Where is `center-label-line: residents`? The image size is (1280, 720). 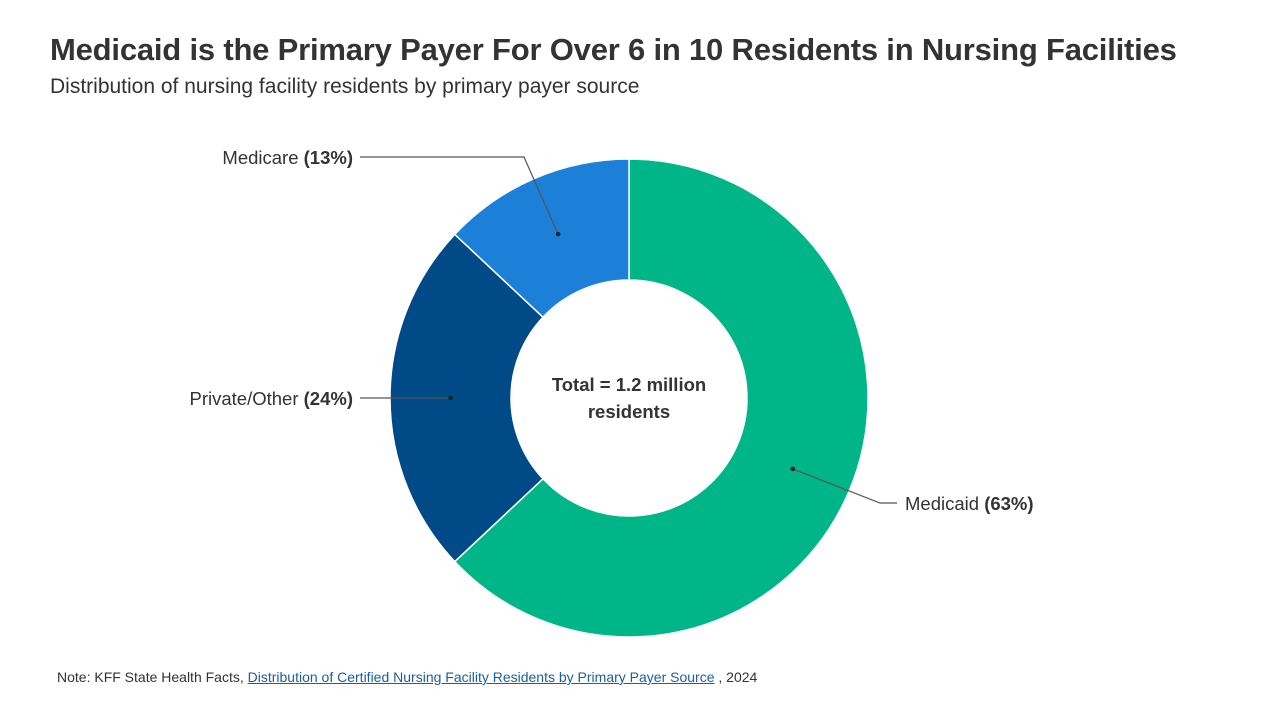 center-label-line: residents is located at coordinates (629, 411).